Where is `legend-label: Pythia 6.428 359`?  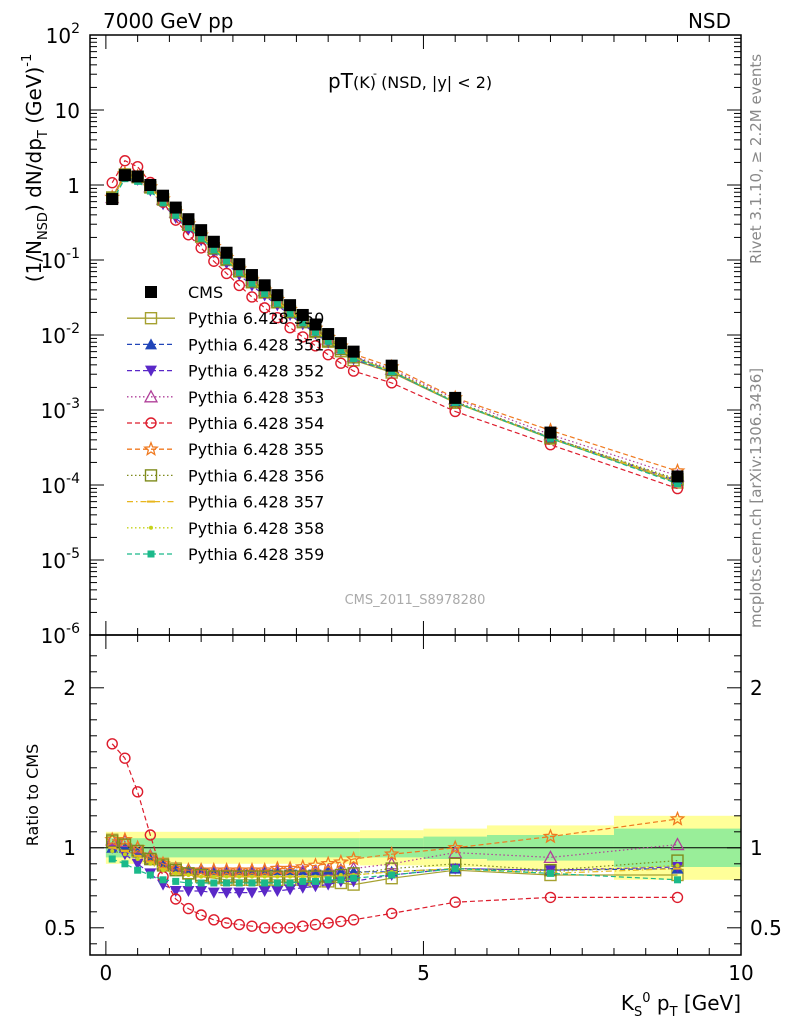
legend-label: Pythia 6.428 359 is located at coordinates (256, 554).